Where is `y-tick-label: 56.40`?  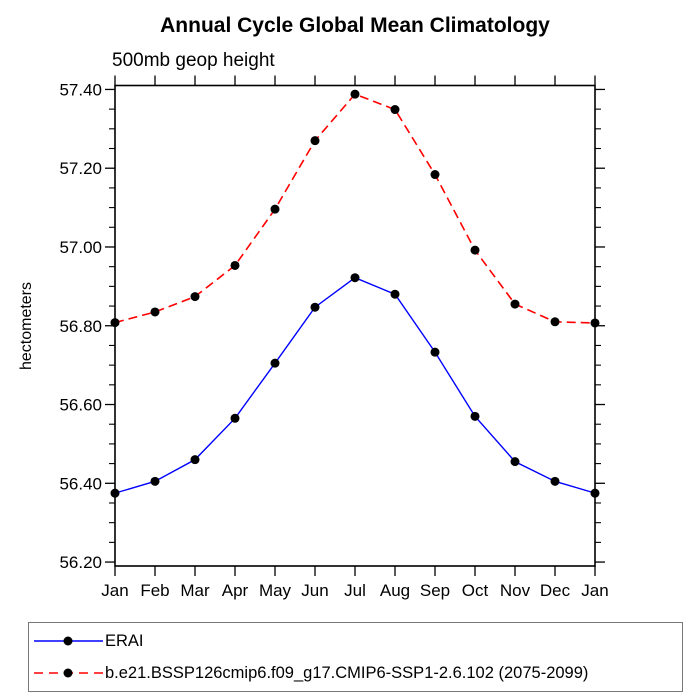
y-tick-label: 56.40 is located at coordinates (80, 483).